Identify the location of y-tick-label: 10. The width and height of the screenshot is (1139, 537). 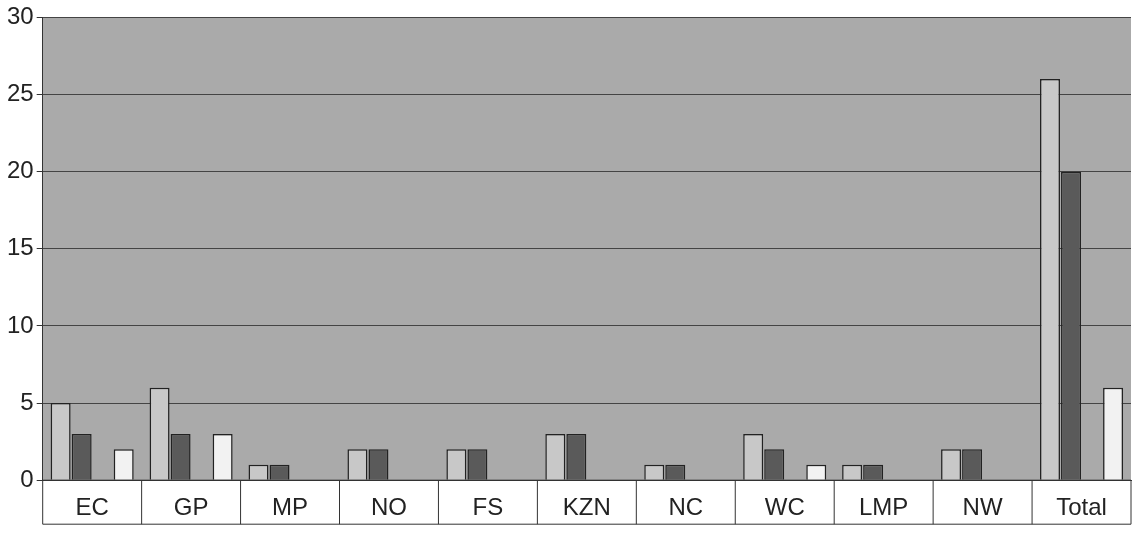
(20, 324).